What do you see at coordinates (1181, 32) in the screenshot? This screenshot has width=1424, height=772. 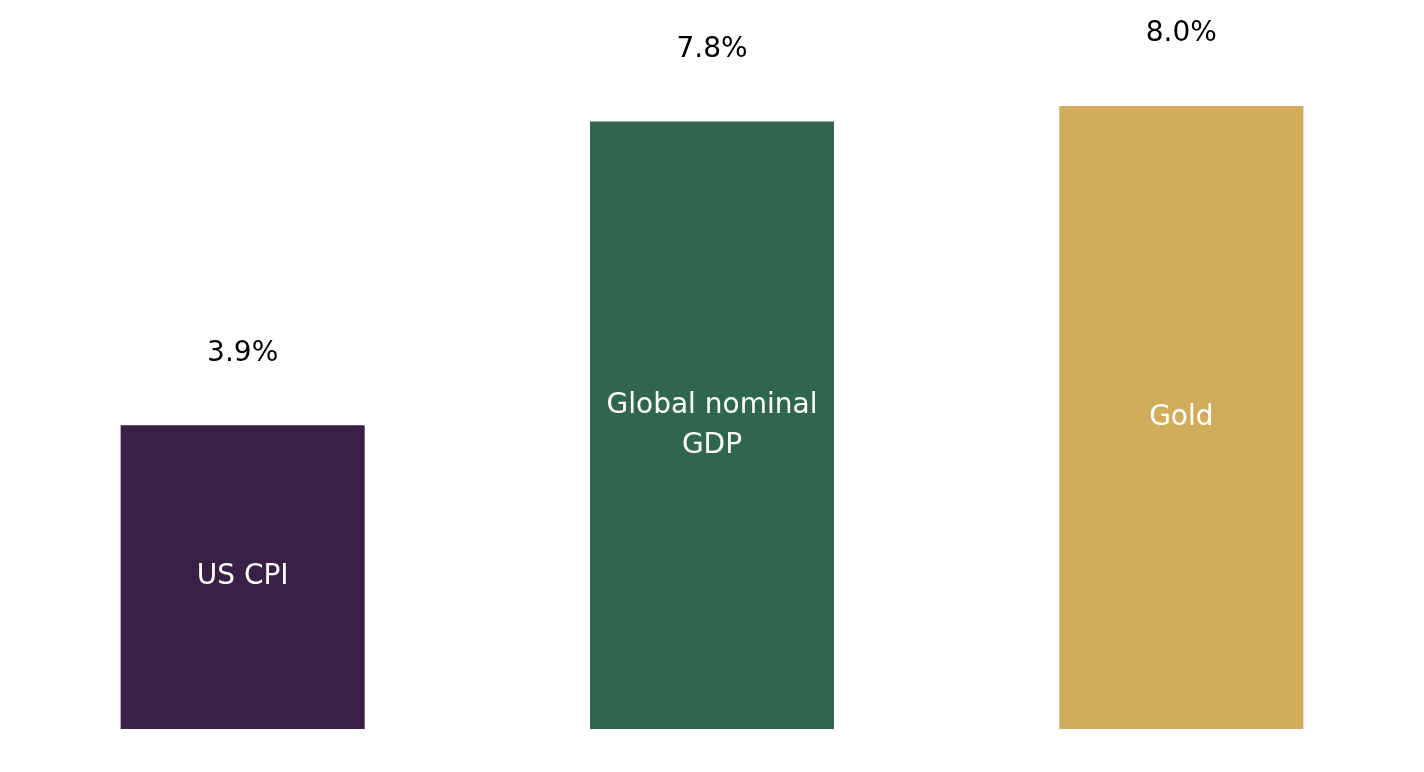 I see `data-label: 8.0%` at bounding box center [1181, 32].